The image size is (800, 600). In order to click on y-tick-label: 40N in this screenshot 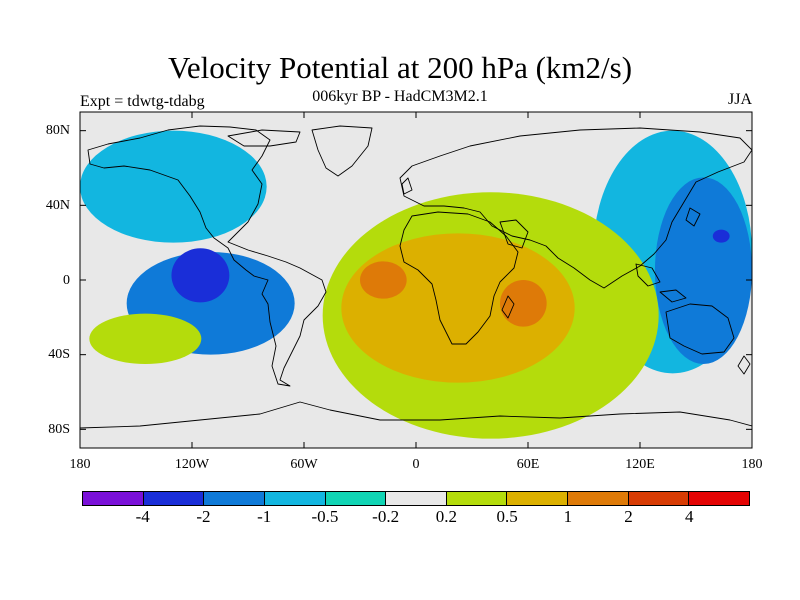, I will do `click(57, 205)`.